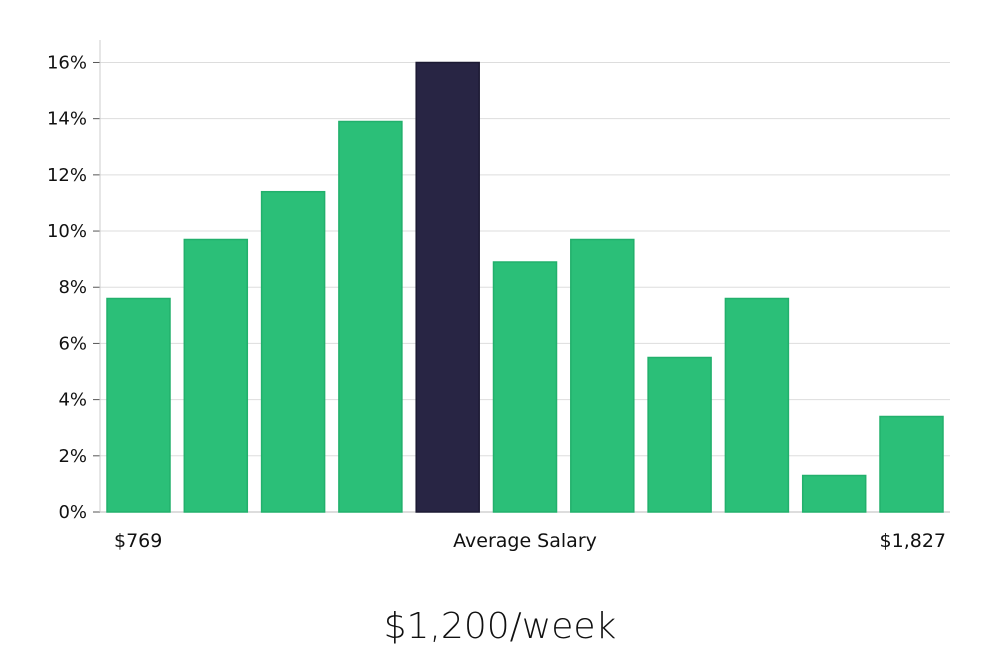 The width and height of the screenshot is (1000, 660). I want to click on y-tick-label: 10%, so click(67, 231).